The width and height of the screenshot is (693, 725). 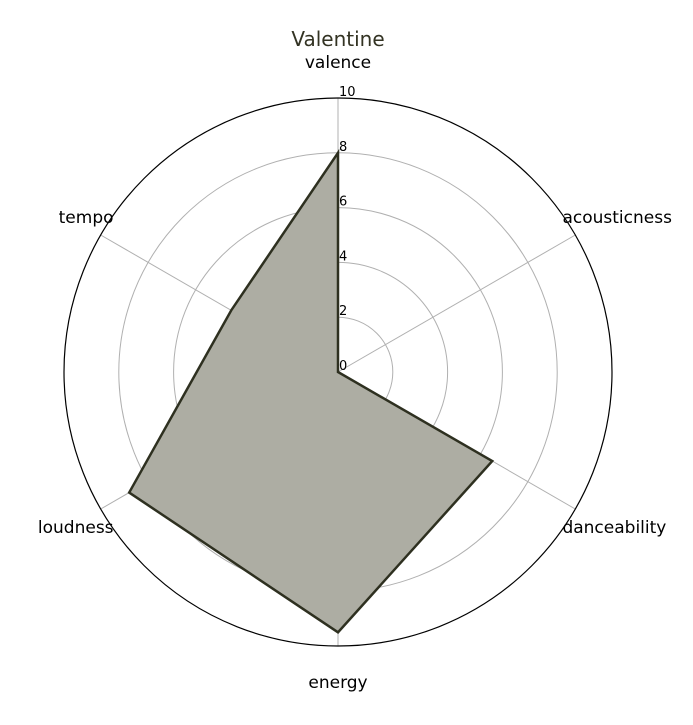 I want to click on axis-label-loudness: loudness, so click(x=76, y=528).